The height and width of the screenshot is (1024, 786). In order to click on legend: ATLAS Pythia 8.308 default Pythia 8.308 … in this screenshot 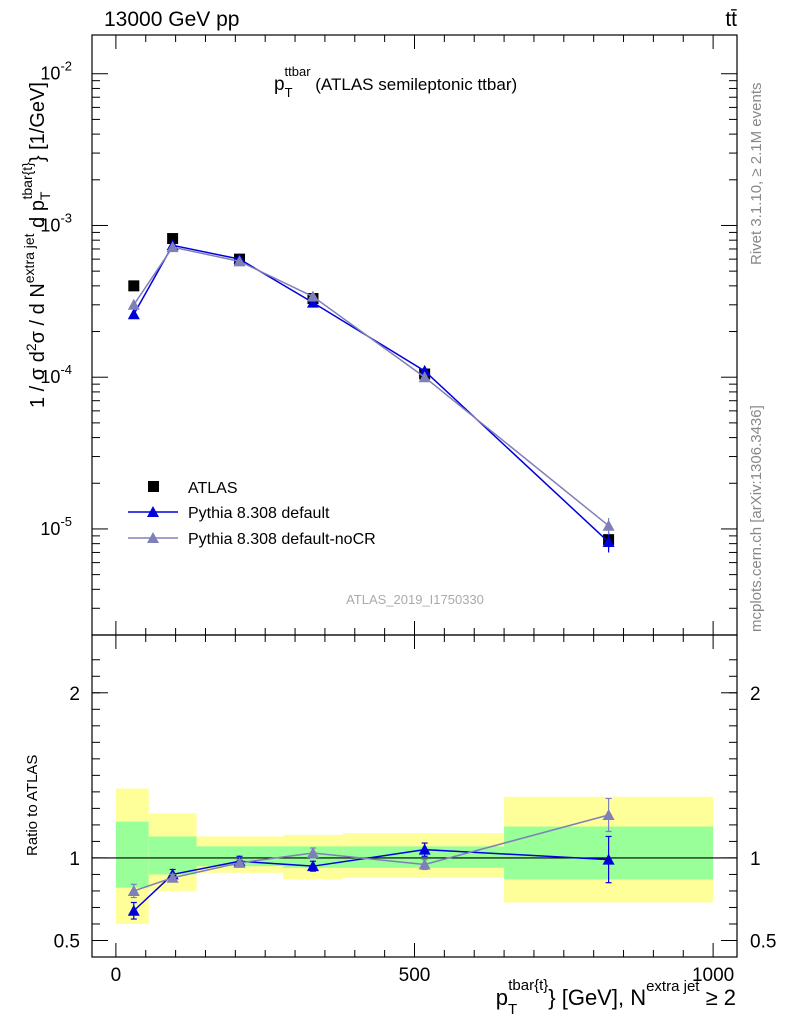, I will do `click(252, 514)`.